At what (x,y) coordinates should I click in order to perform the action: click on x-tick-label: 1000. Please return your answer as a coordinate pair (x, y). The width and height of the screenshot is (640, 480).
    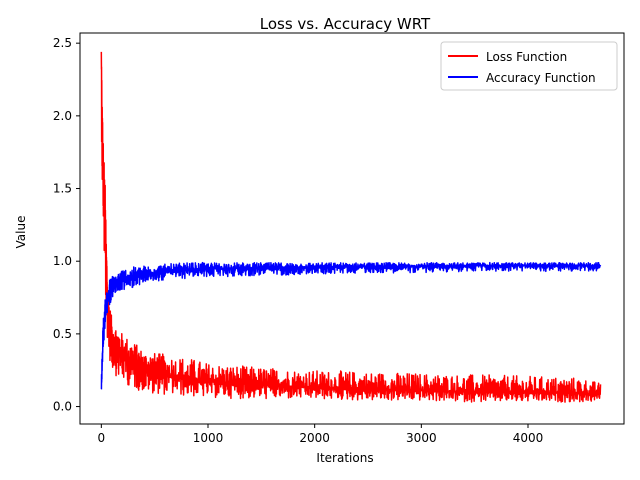
    Looking at the image, I should click on (208, 438).